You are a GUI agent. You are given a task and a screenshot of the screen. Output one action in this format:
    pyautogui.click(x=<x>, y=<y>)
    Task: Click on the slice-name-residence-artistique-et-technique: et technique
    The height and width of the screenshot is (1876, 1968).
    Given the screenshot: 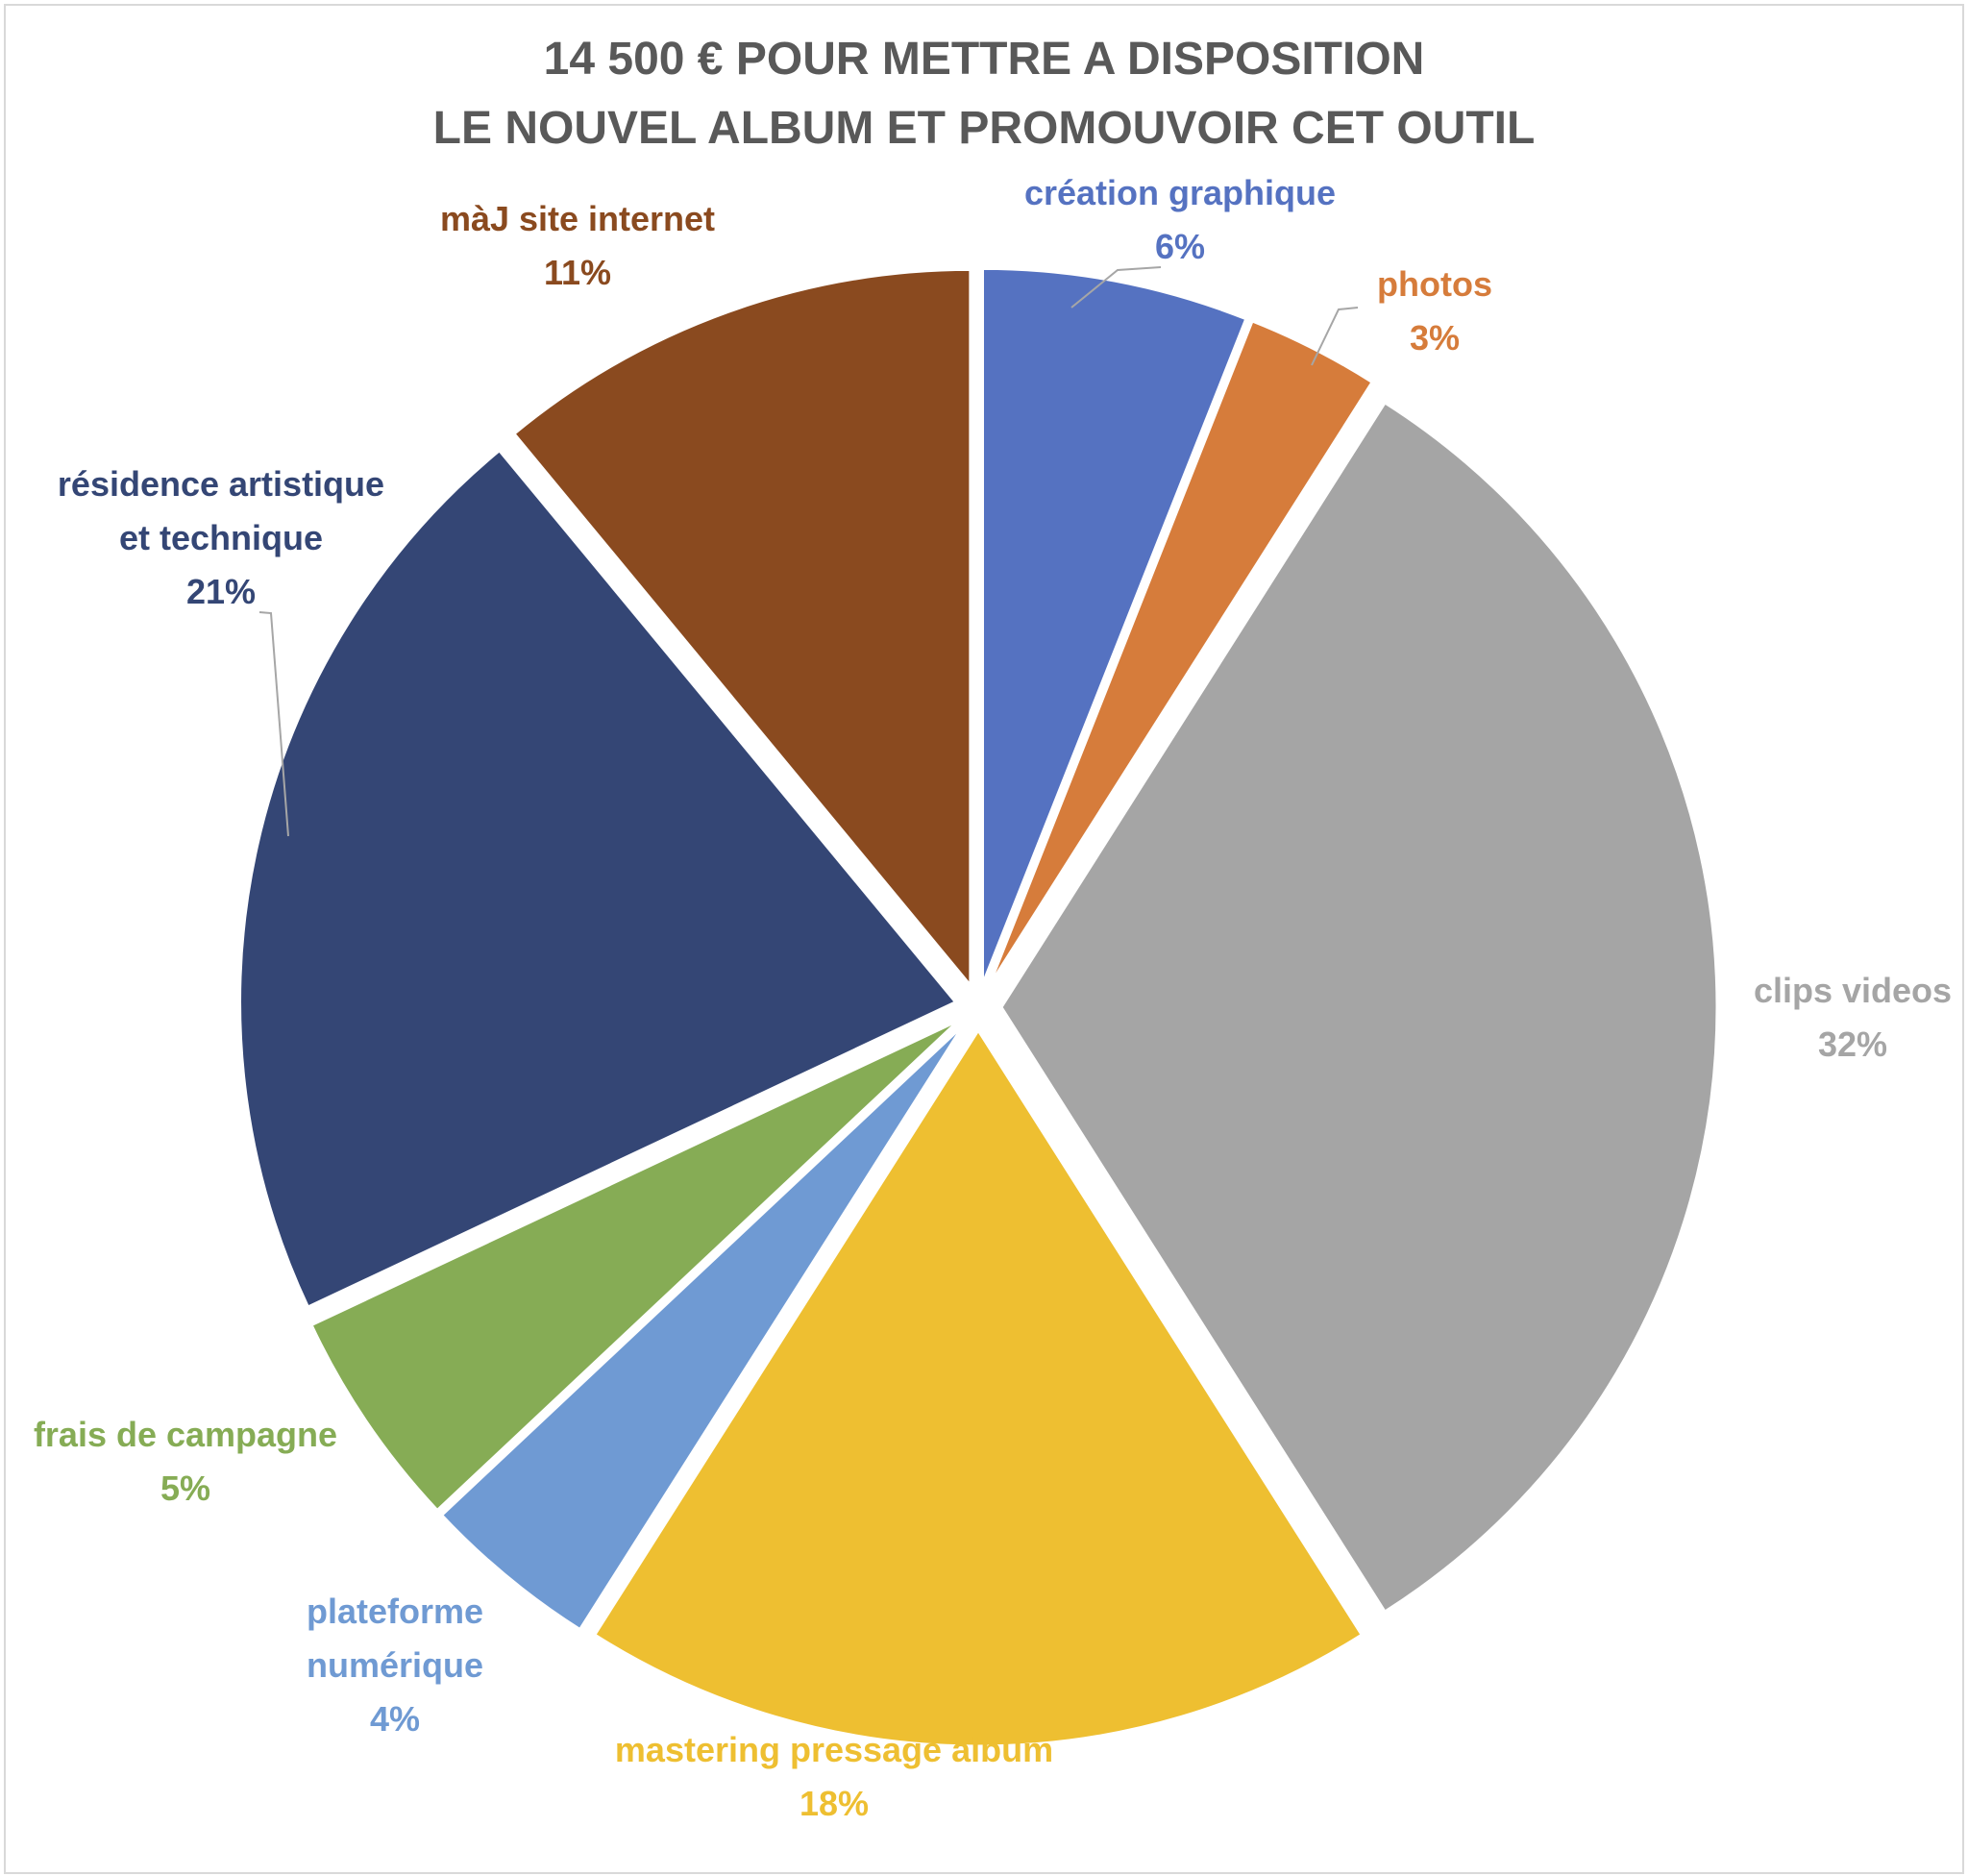 What is the action you would take?
    pyautogui.click(x=221, y=537)
    